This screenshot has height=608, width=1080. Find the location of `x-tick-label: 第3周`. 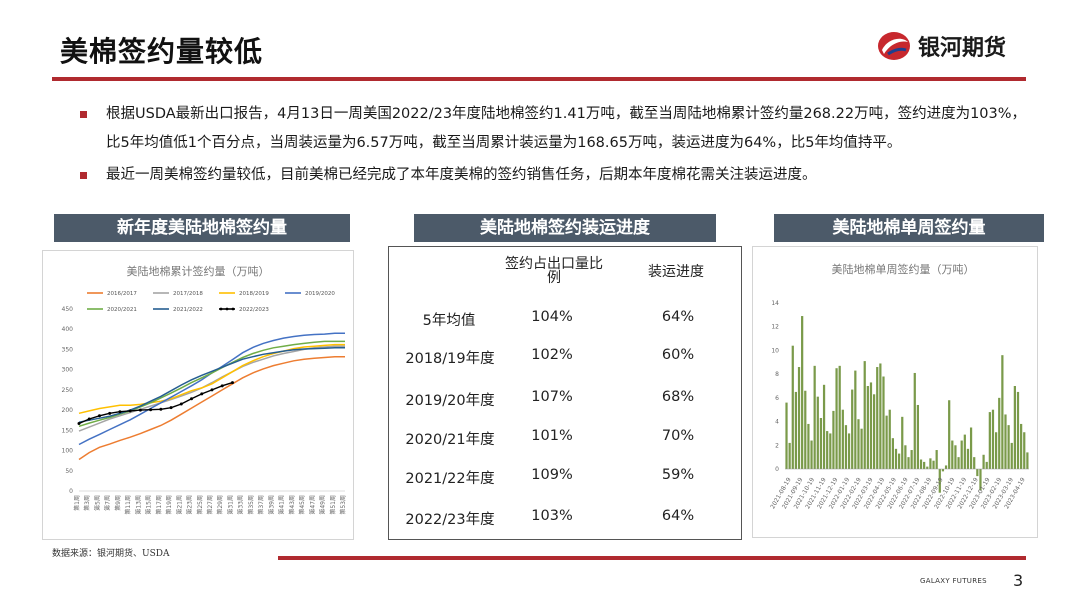

x-tick-label: 第3周 is located at coordinates (87, 503).